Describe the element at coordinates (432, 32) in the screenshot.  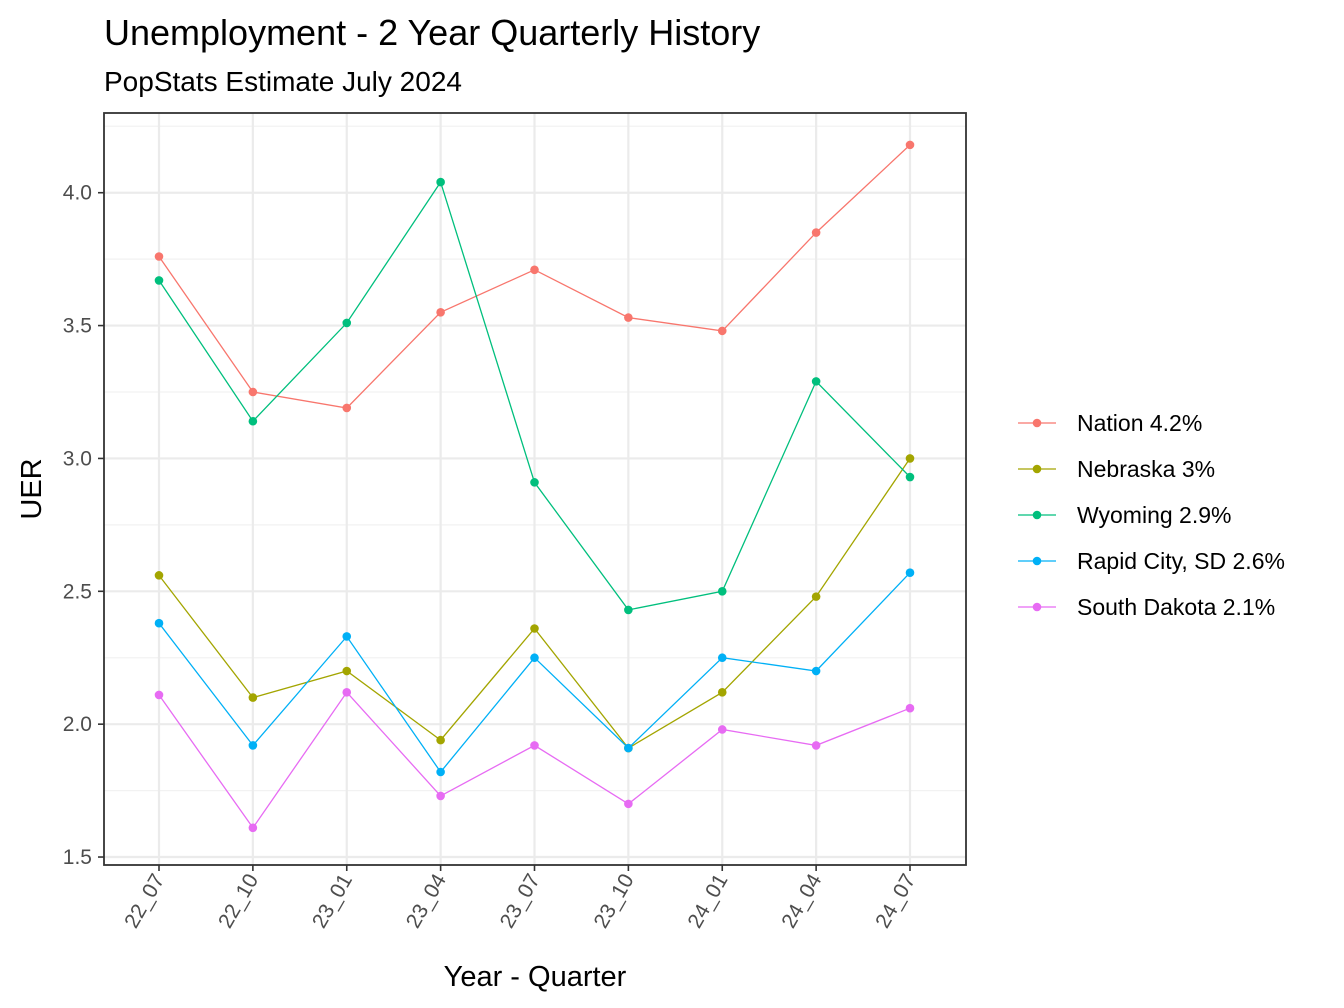
I see `chart-title: Unemployment - 2 Year Quarterly History` at that location.